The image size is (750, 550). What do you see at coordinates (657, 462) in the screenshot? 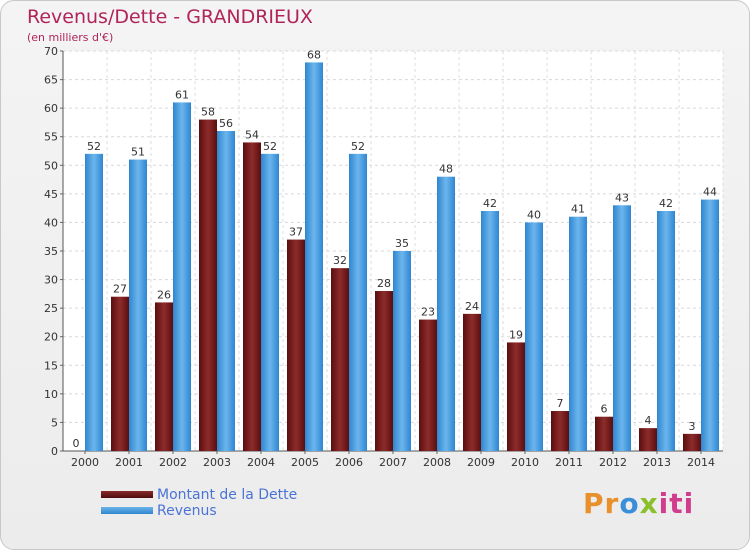
I see `x-tick-label: 2013` at bounding box center [657, 462].